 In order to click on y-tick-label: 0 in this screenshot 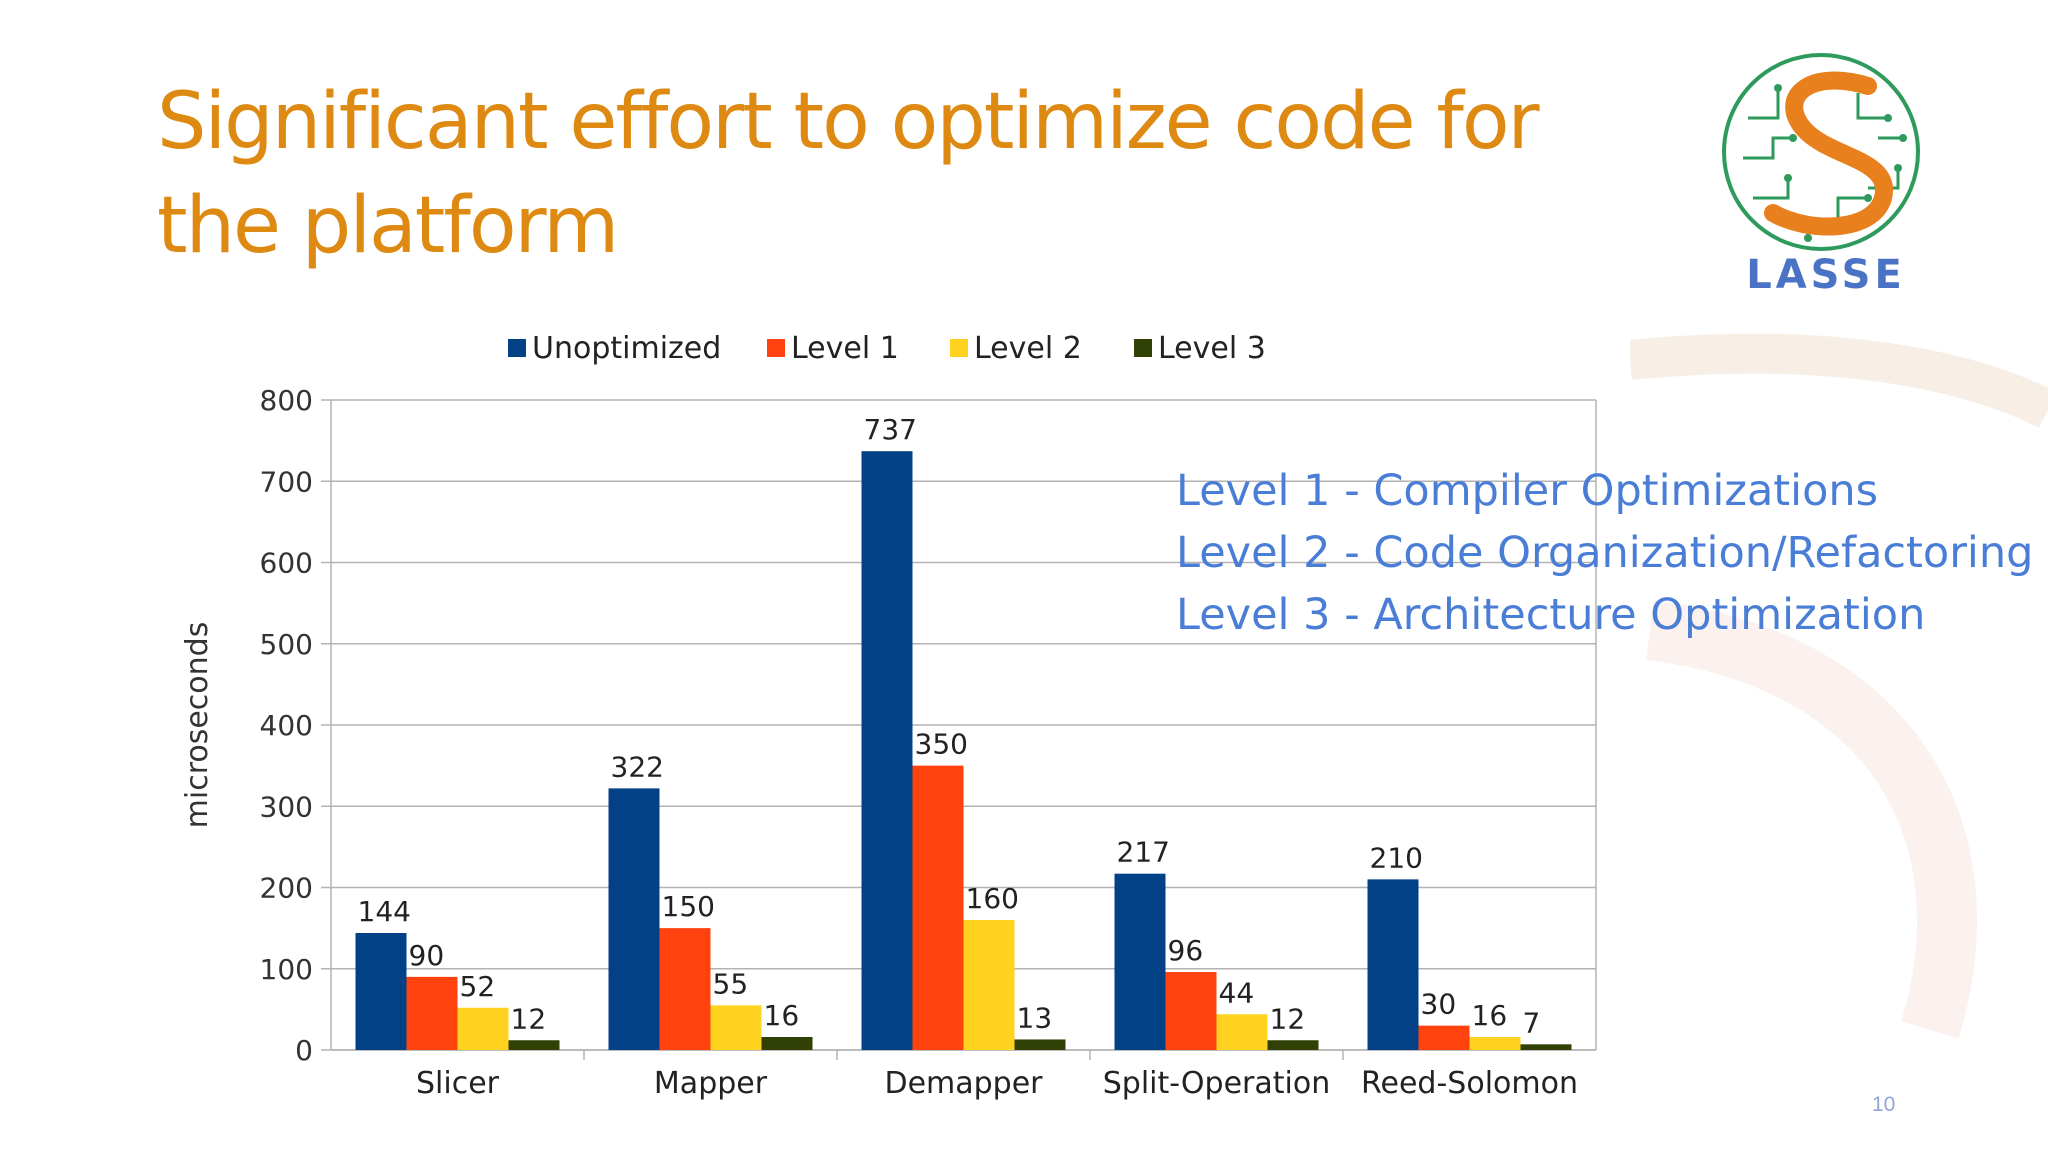, I will do `click(304, 1050)`.